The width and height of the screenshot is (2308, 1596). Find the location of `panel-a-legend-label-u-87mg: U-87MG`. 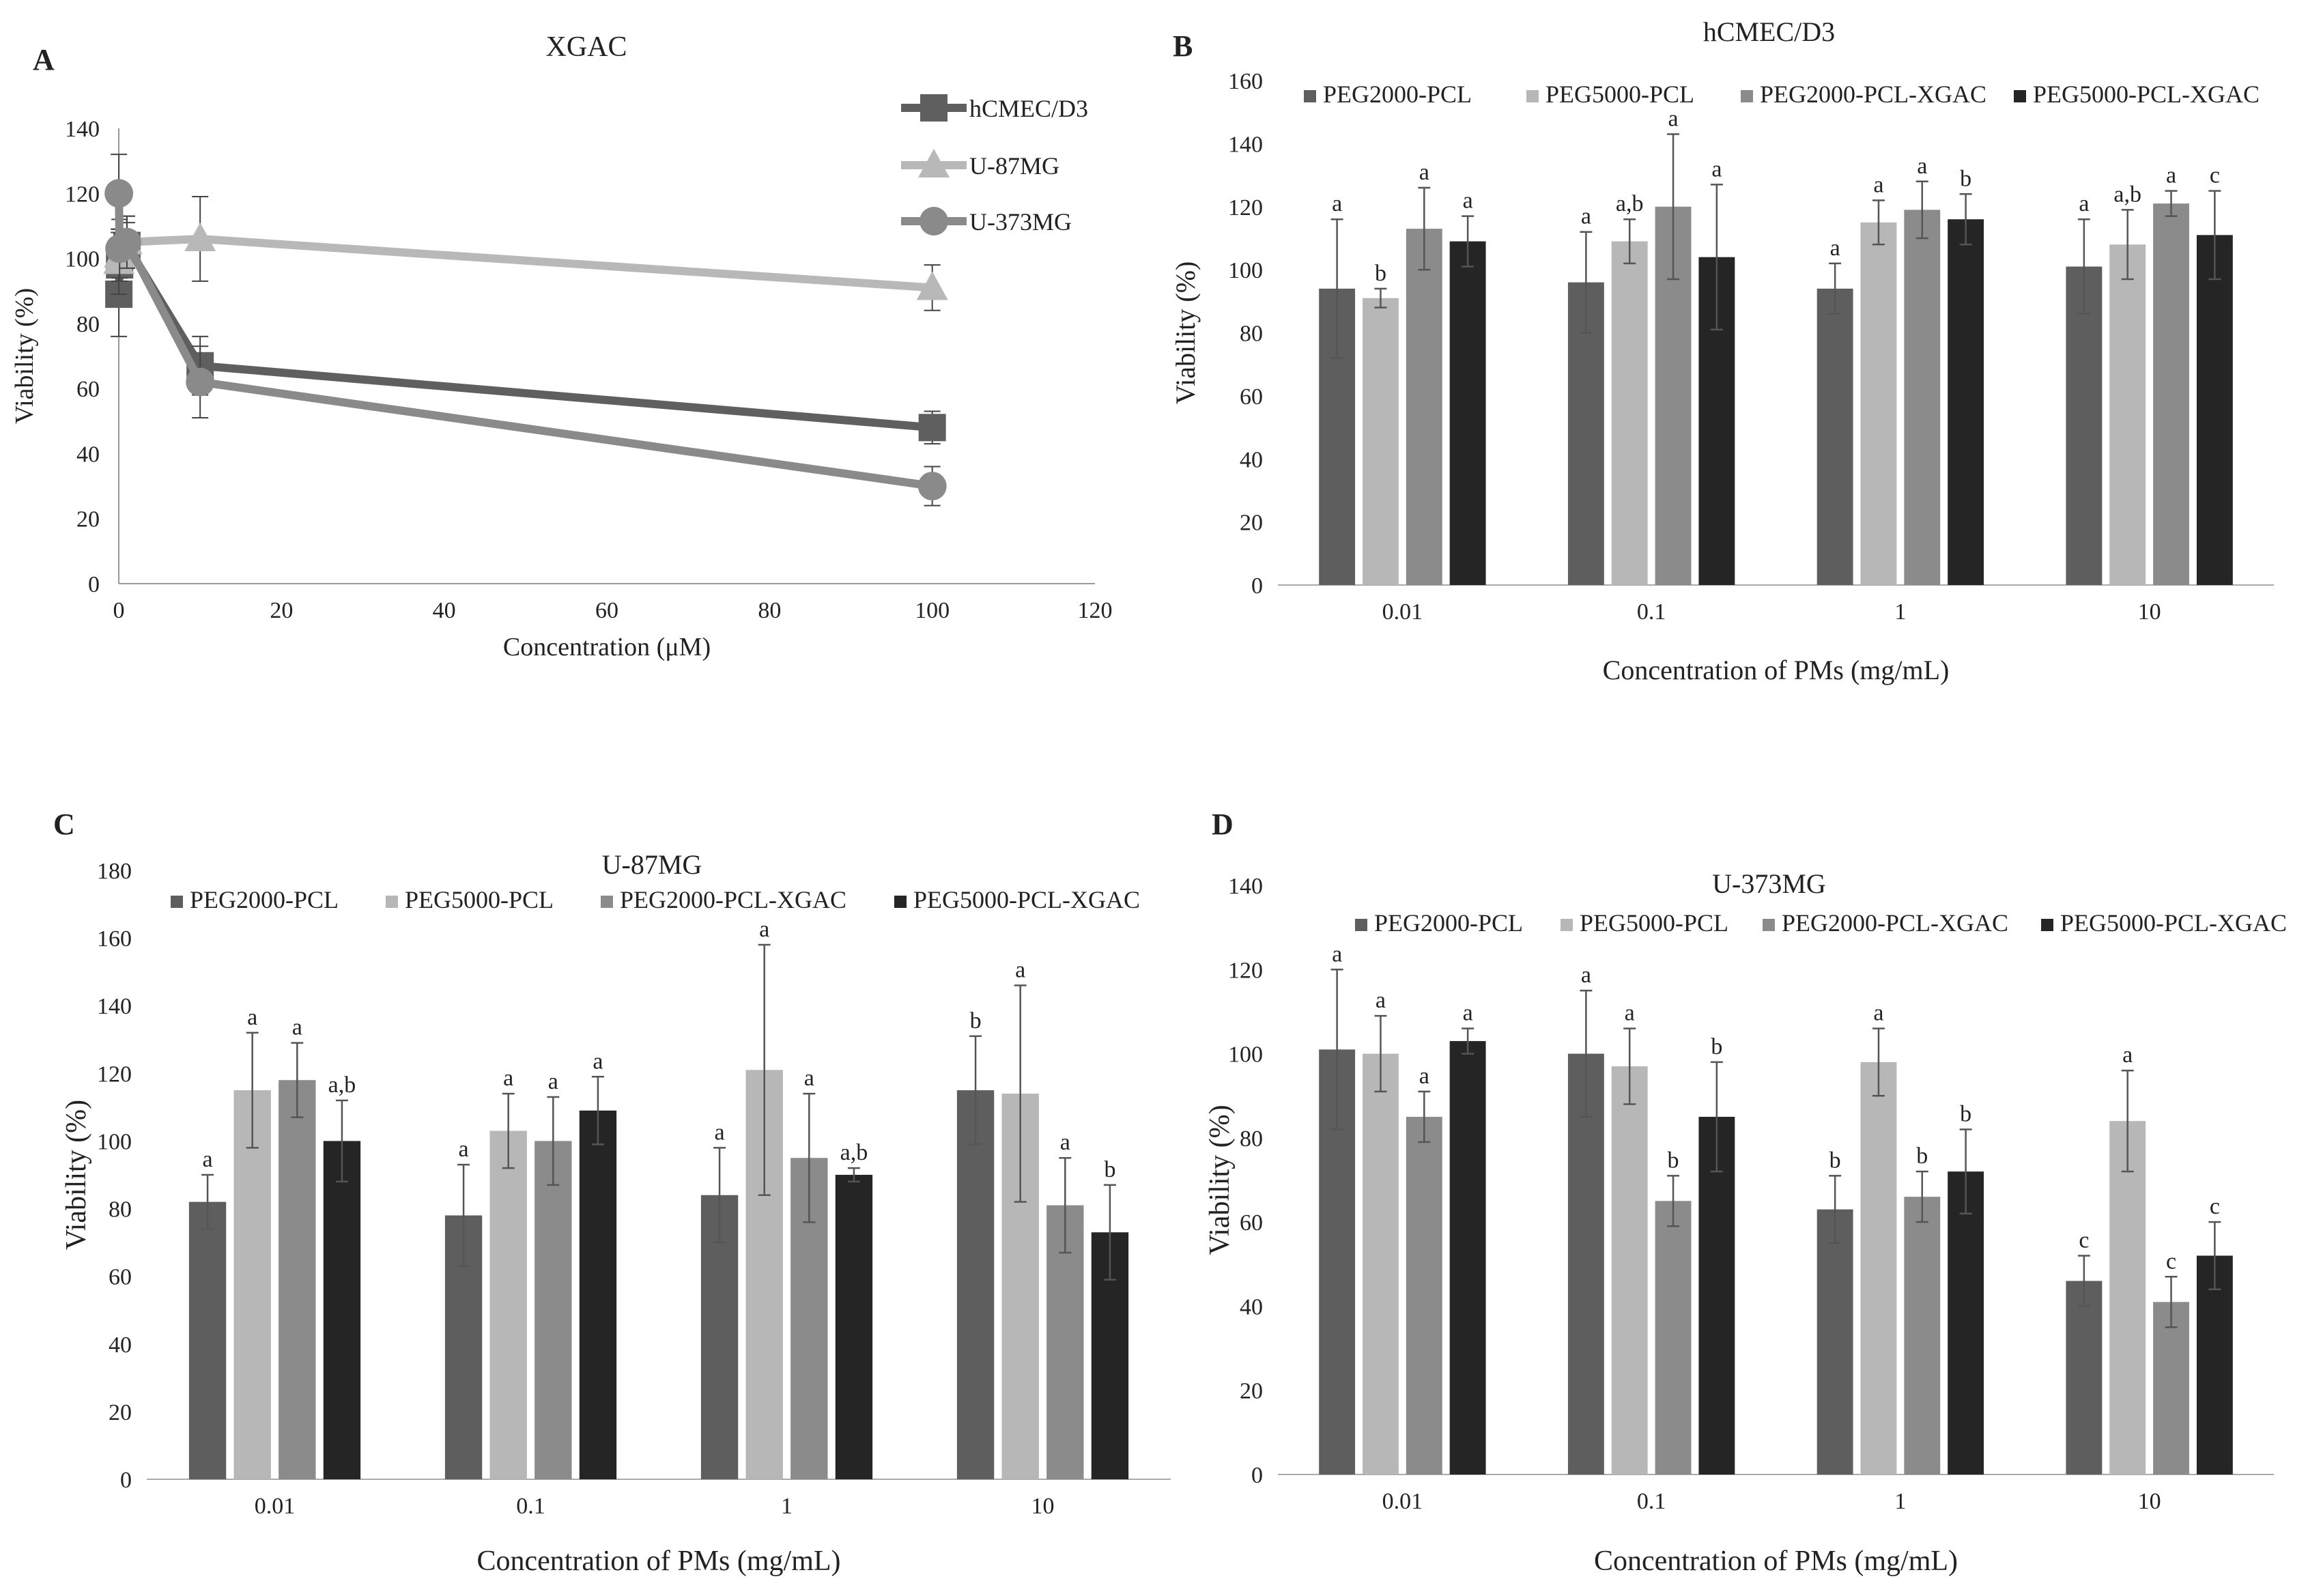

panel-a-legend-label-u-87mg: U-87MG is located at coordinates (1014, 166).